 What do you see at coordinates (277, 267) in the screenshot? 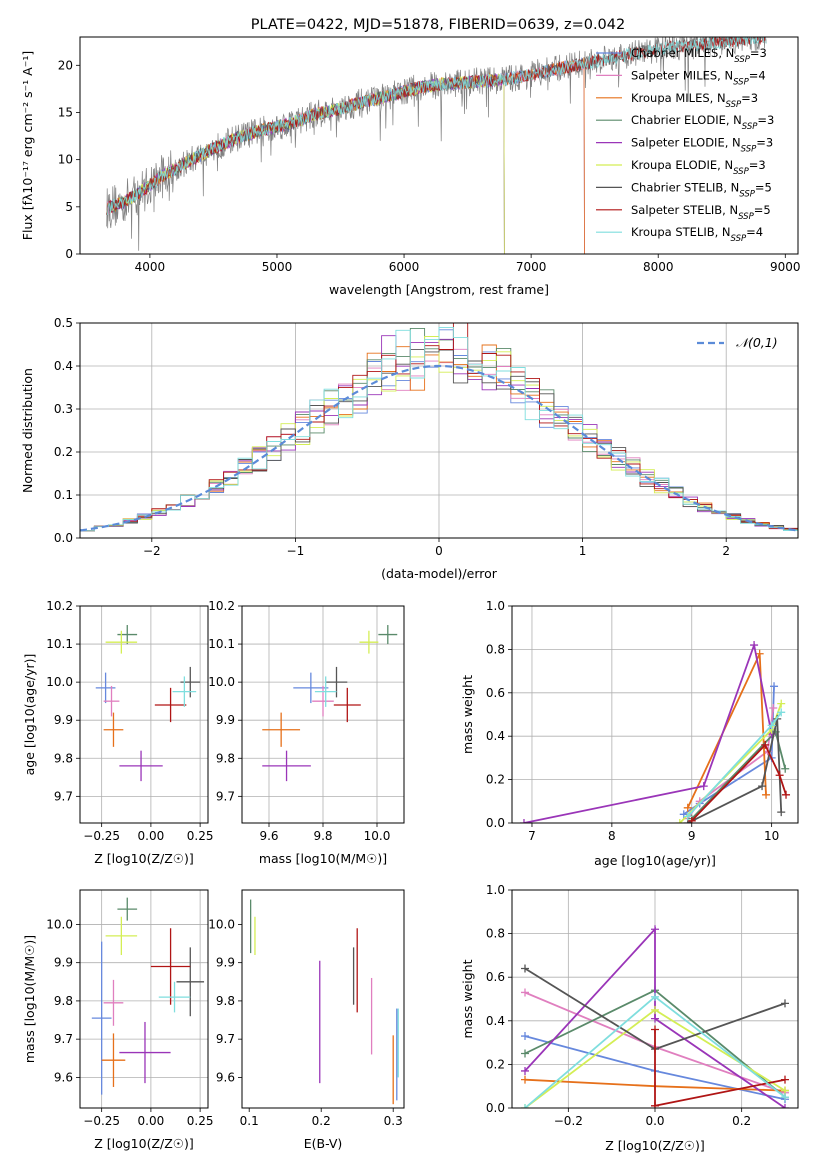
I see `spectrum-xtick-label: 5000` at bounding box center [277, 267].